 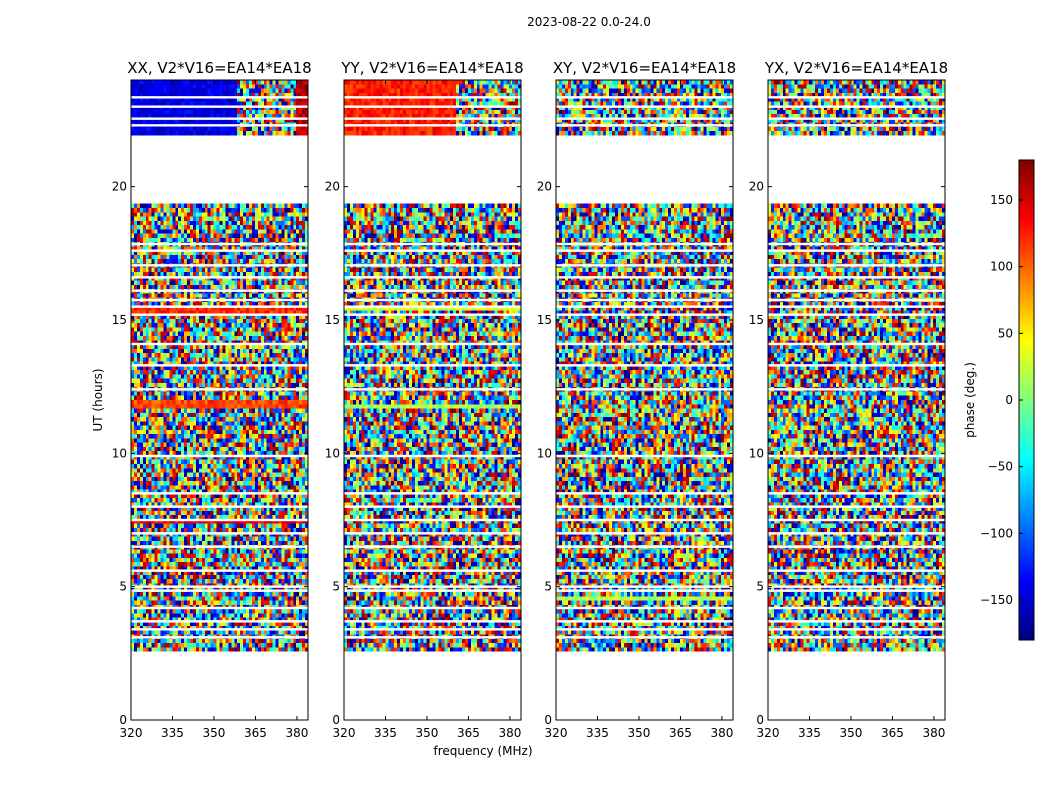 I want to click on panel-title: XY, V2*V16=EA14*EA18, so click(x=644, y=68).